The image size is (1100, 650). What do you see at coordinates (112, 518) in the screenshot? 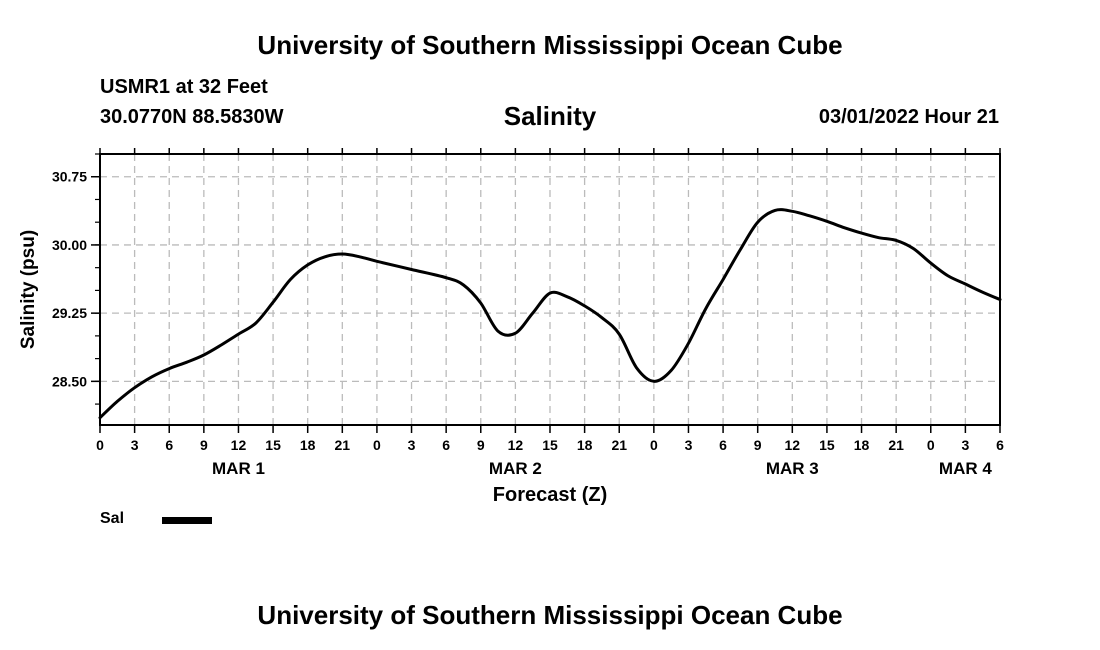
I see `legend-label: Sal` at bounding box center [112, 518].